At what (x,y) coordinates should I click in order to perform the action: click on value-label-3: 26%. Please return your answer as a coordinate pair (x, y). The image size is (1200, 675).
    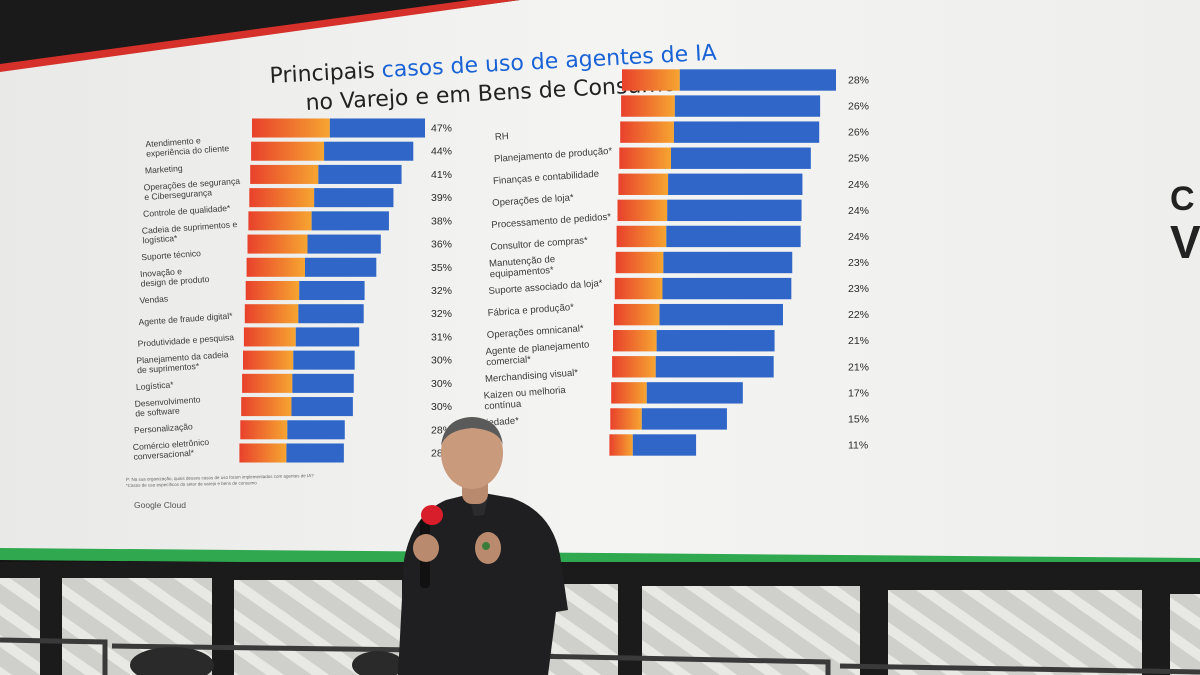
    Looking at the image, I should click on (858, 133).